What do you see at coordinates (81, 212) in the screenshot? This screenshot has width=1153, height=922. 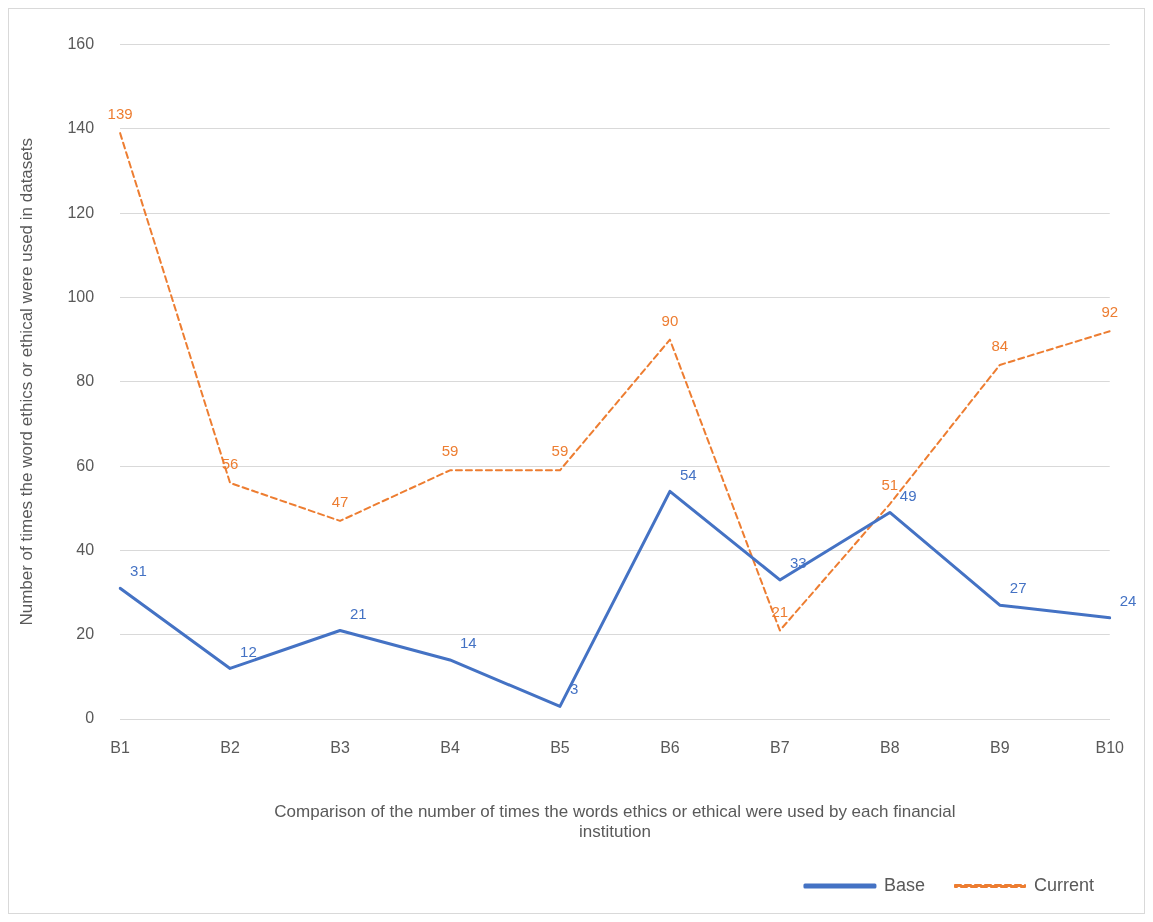 I see `y-tick-label: 120` at bounding box center [81, 212].